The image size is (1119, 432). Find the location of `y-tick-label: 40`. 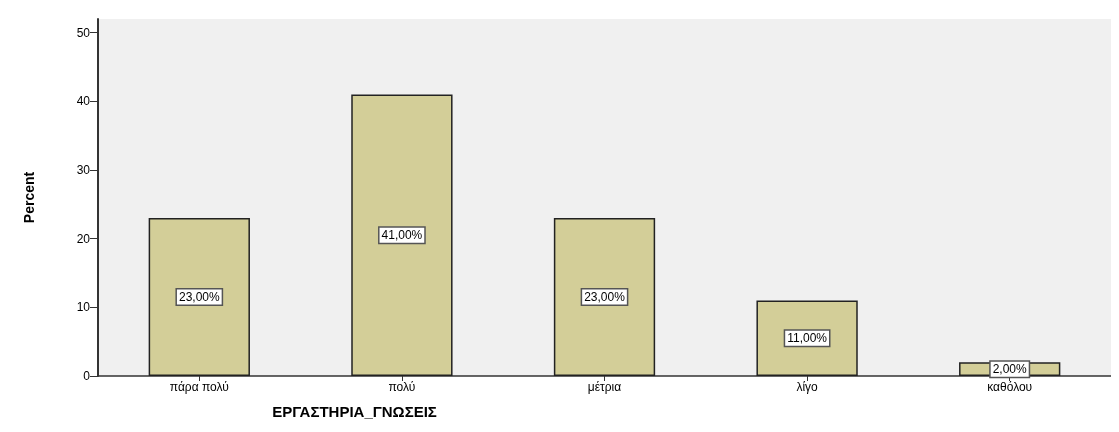

y-tick-label: 40 is located at coordinates (83, 101).